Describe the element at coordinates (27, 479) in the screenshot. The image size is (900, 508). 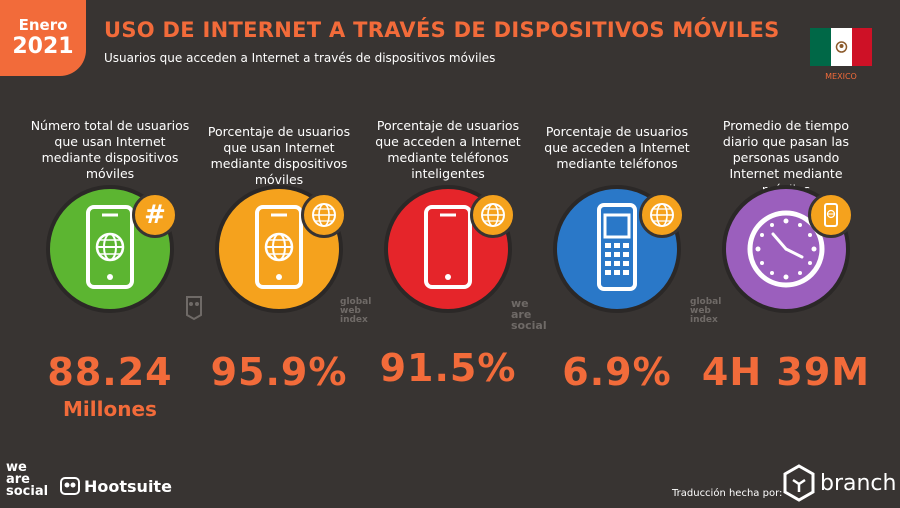
I see `we-are-social-logo: we are social` at that location.